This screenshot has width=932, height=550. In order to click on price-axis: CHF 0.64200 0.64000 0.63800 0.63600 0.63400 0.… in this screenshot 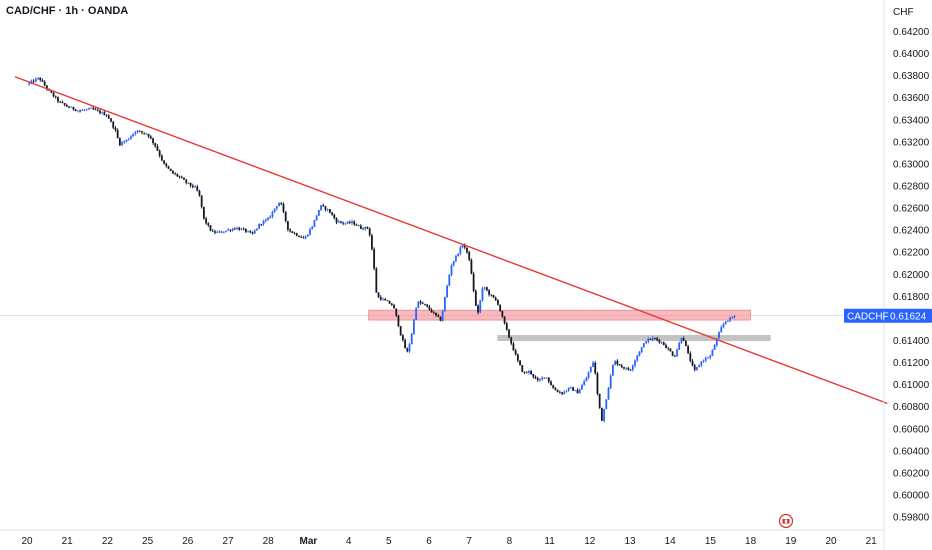, I will do `click(906, 275)`.